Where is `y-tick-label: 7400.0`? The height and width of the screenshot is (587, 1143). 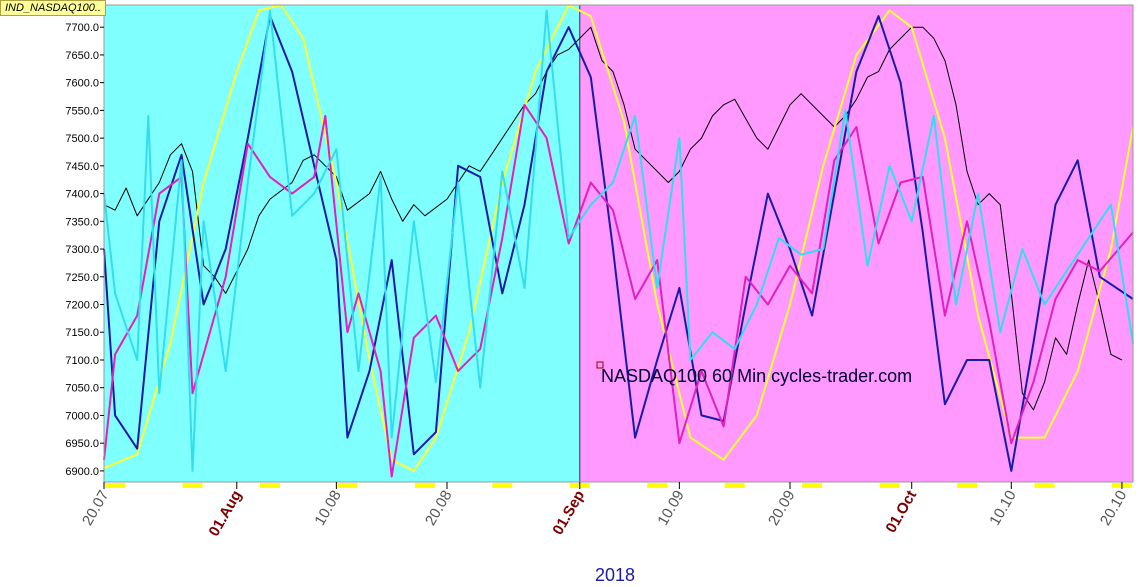
y-tick-label: 7400.0 is located at coordinates (82, 195).